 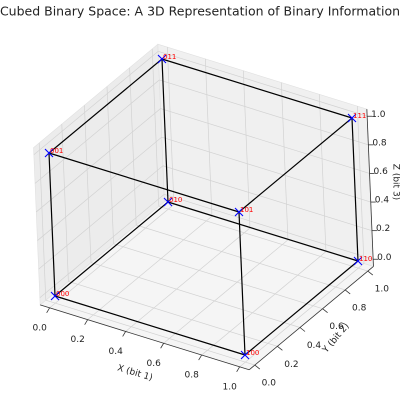 What do you see at coordinates (291, 365) in the screenshot?
I see `y-tick-label: 0.2` at bounding box center [291, 365].